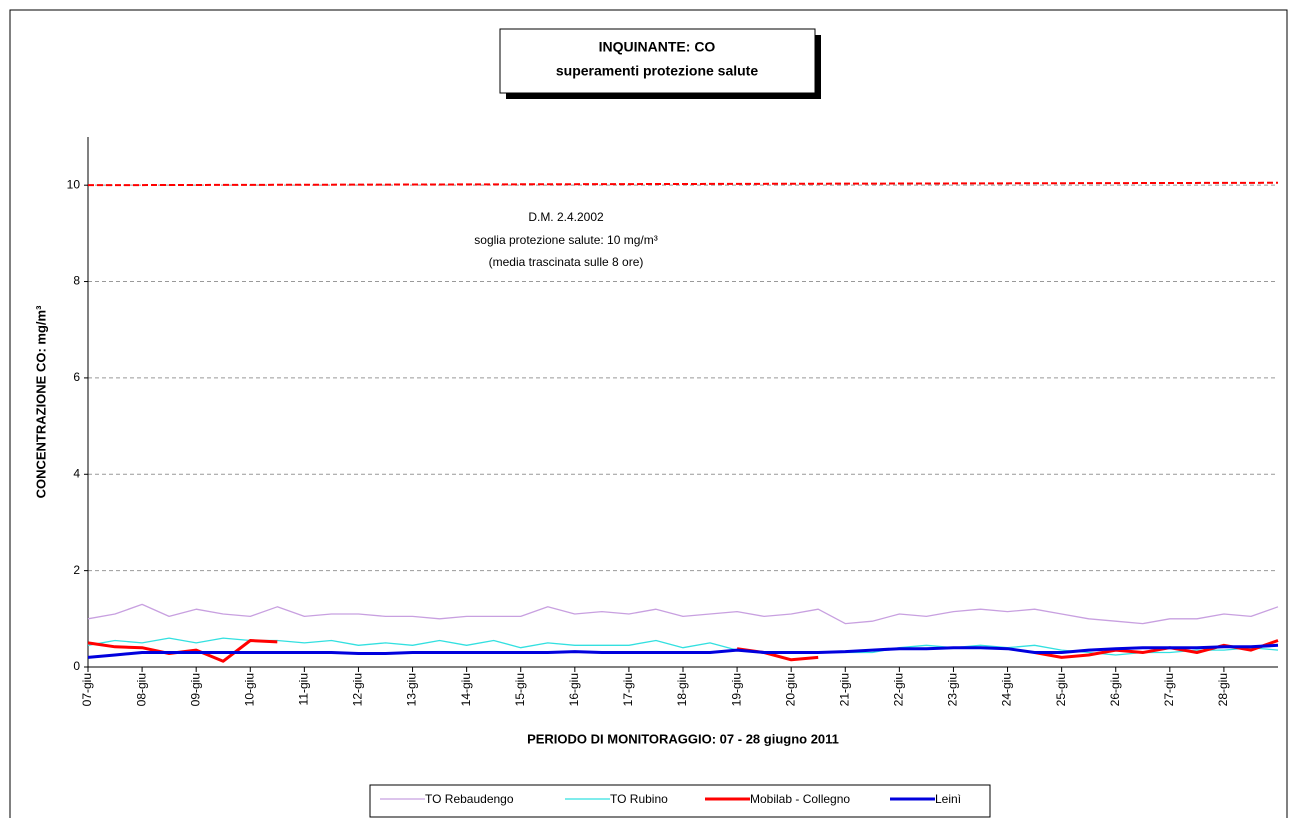 This screenshot has width=1297, height=818. I want to click on y-axis-label: CONCENTRAZIONE CO: mg/m³, so click(40, 402).